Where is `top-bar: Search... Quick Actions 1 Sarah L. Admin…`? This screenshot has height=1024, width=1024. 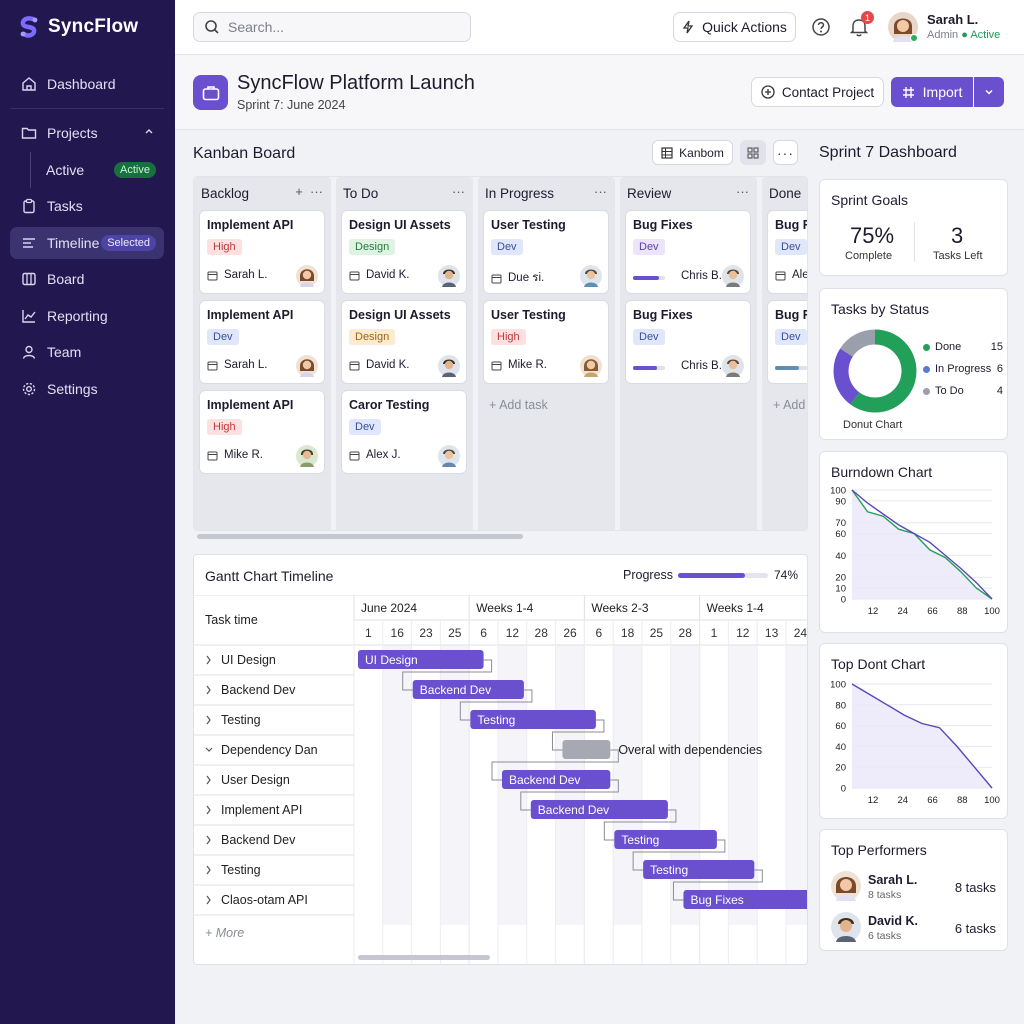
top-bar: Search... Quick Actions 1 Sarah L. Admin… is located at coordinates (599, 27).